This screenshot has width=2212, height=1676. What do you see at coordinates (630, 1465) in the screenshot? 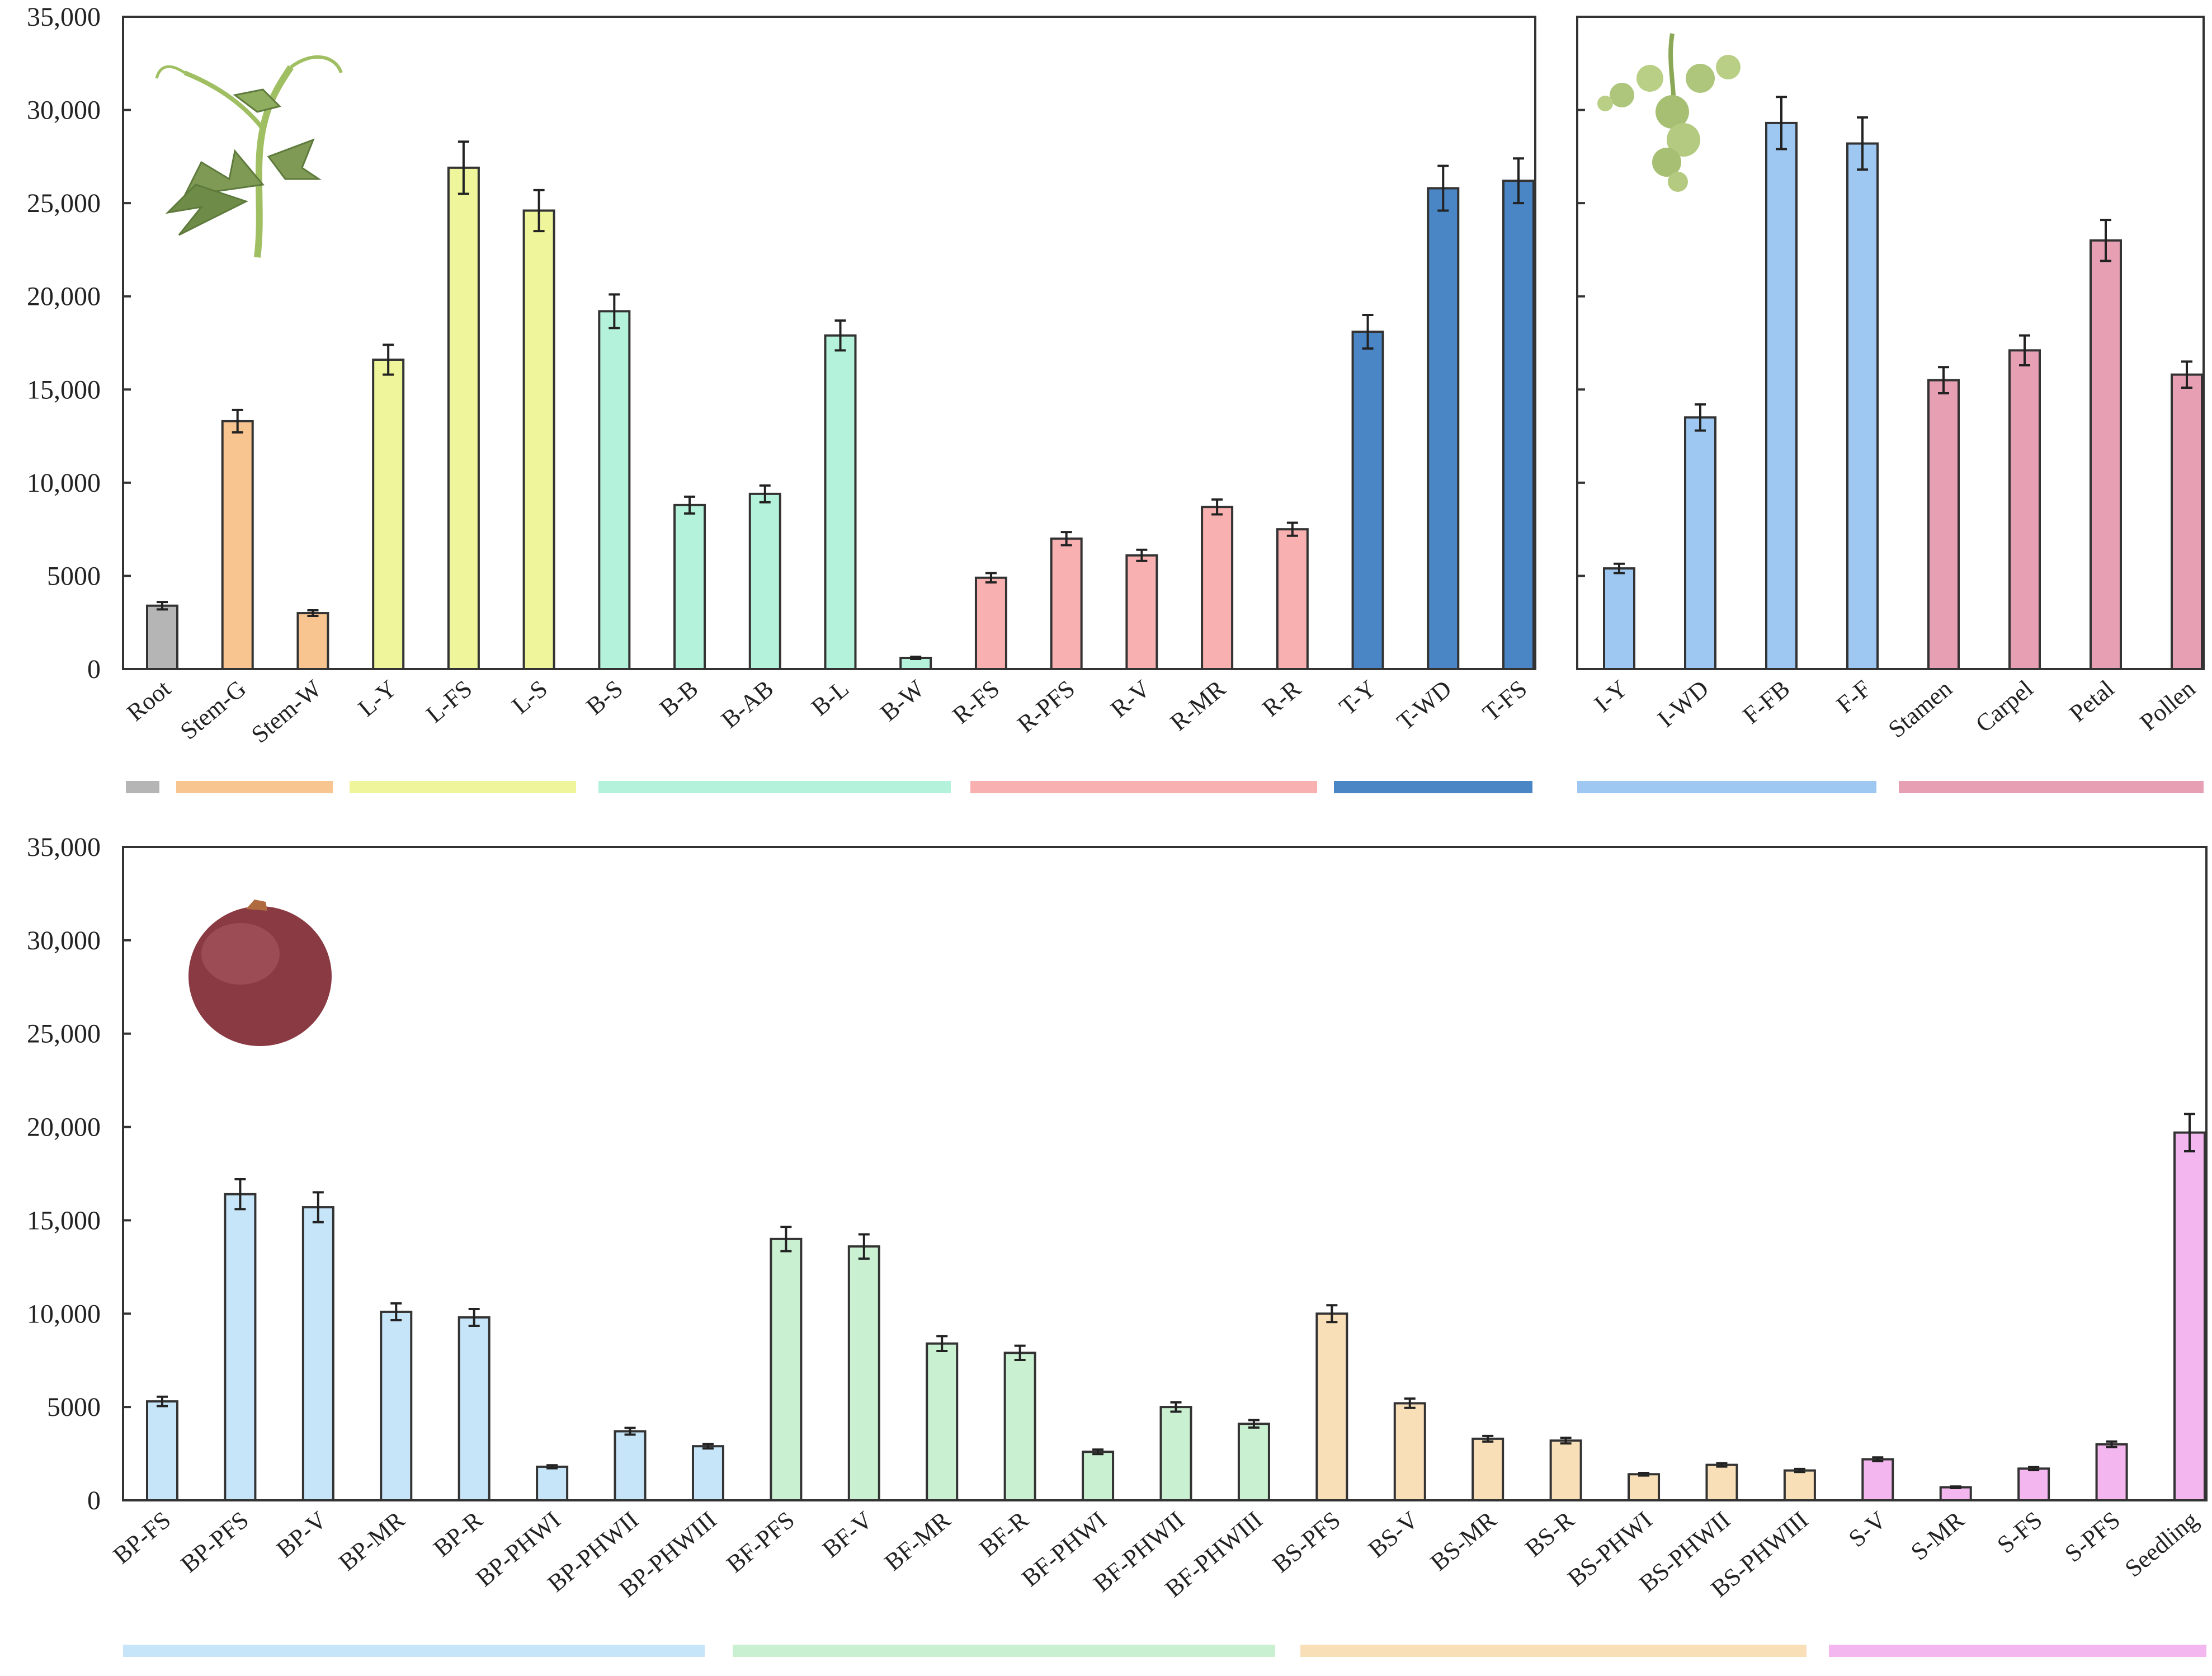
I see `bar-bp-phwii` at bounding box center [630, 1465].